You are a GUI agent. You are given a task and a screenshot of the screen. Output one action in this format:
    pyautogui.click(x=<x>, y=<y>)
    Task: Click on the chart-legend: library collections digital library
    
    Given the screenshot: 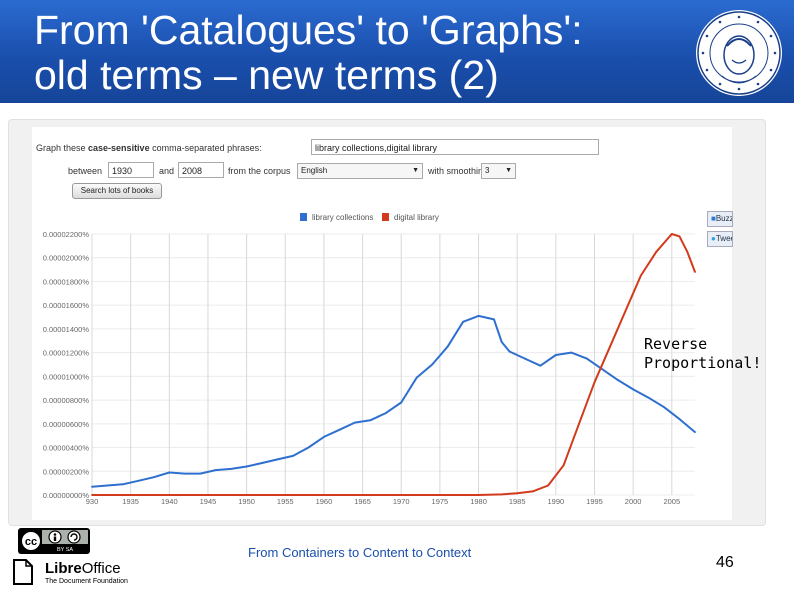 What is the action you would take?
    pyautogui.click(x=369, y=217)
    